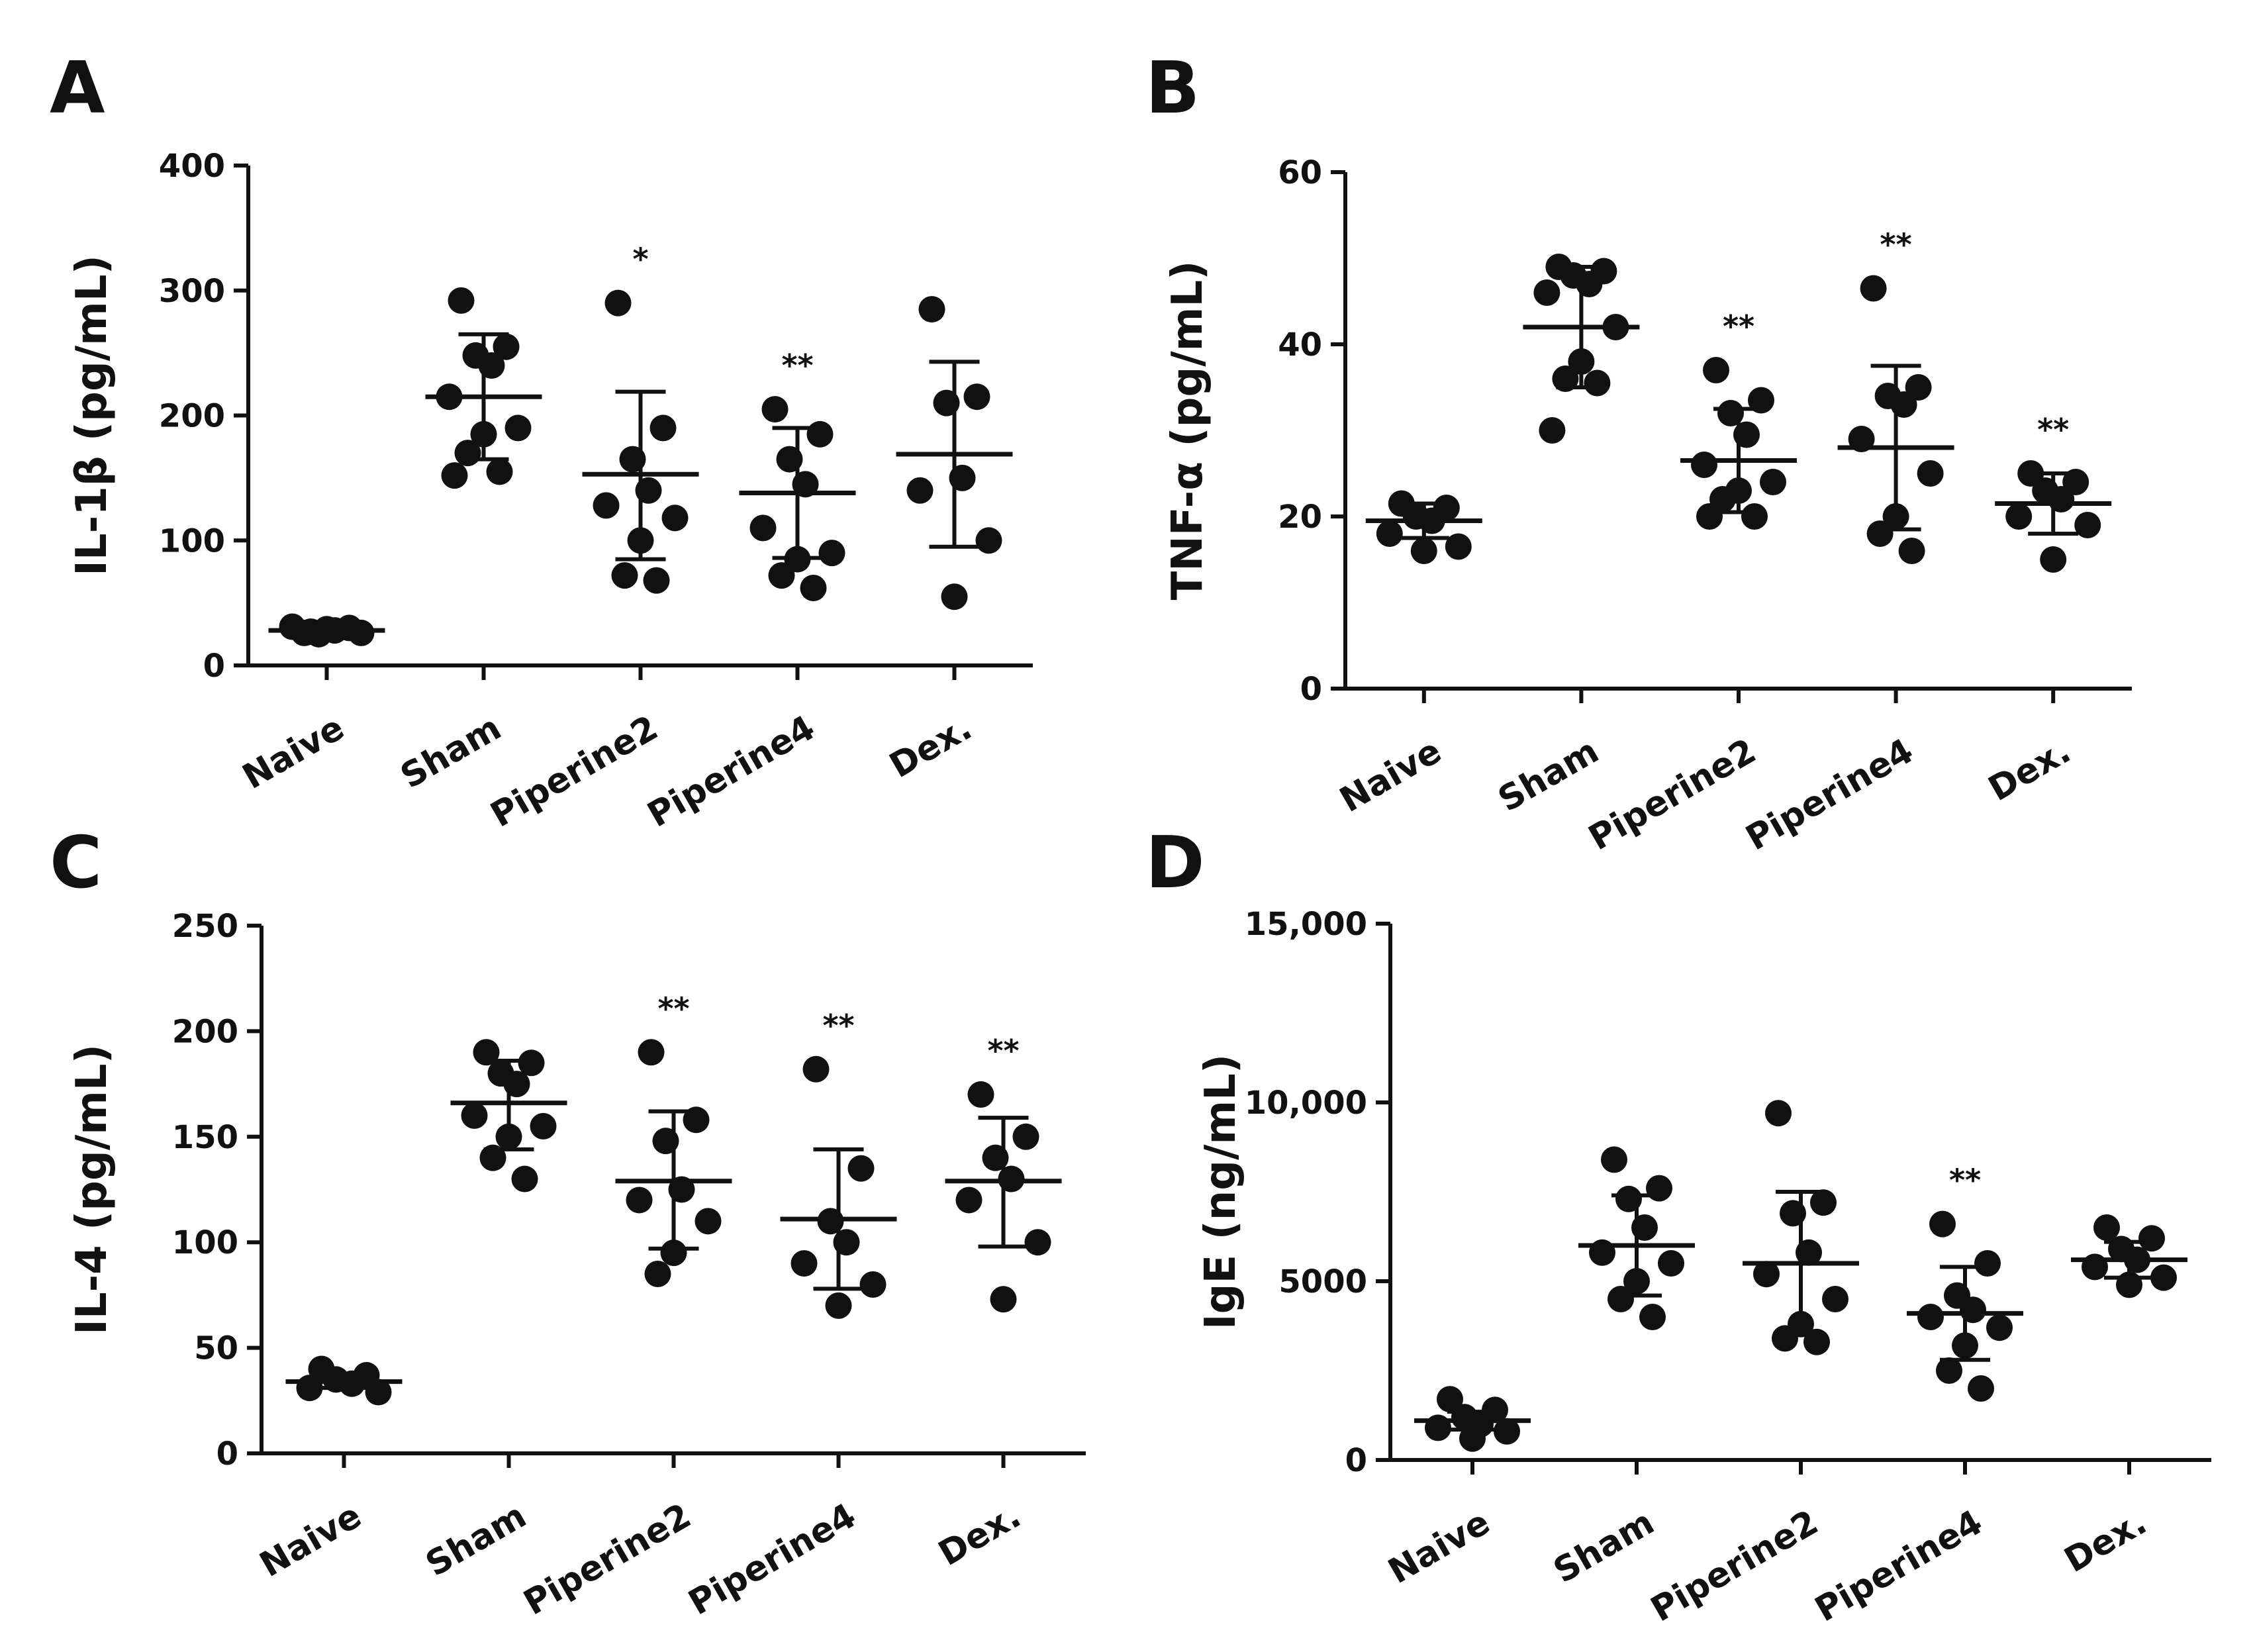  I want to click on y-axis-label: IL-4 (pg/mL), so click(92, 1189).